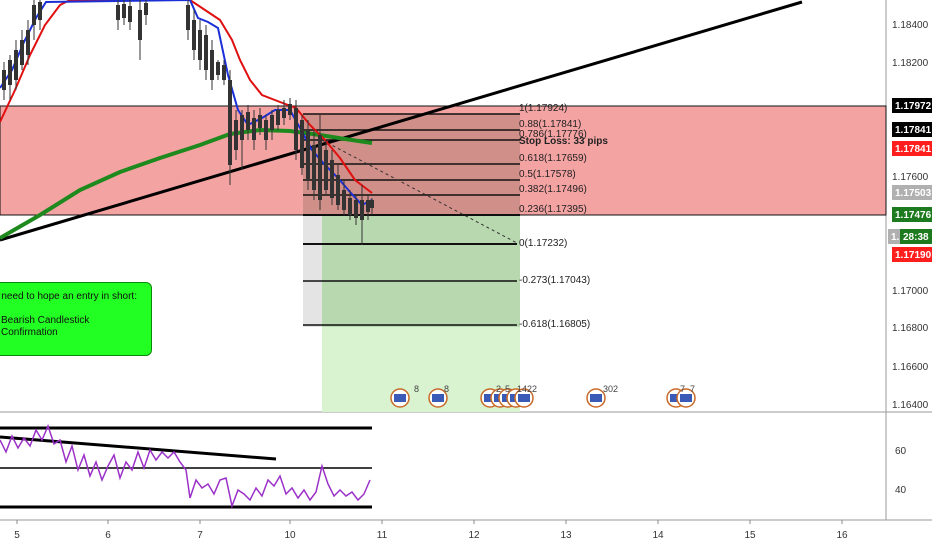 The height and width of the screenshot is (550, 932). What do you see at coordinates (419, 191) in the screenshot?
I see `trade-projection-dashed` at bounding box center [419, 191].